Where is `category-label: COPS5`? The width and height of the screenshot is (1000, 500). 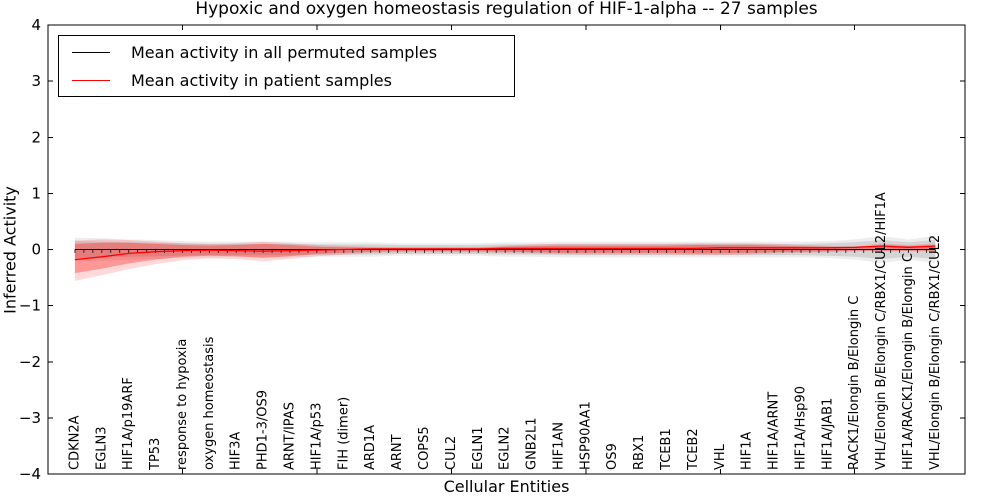 category-label: COPS5 is located at coordinates (424, 448).